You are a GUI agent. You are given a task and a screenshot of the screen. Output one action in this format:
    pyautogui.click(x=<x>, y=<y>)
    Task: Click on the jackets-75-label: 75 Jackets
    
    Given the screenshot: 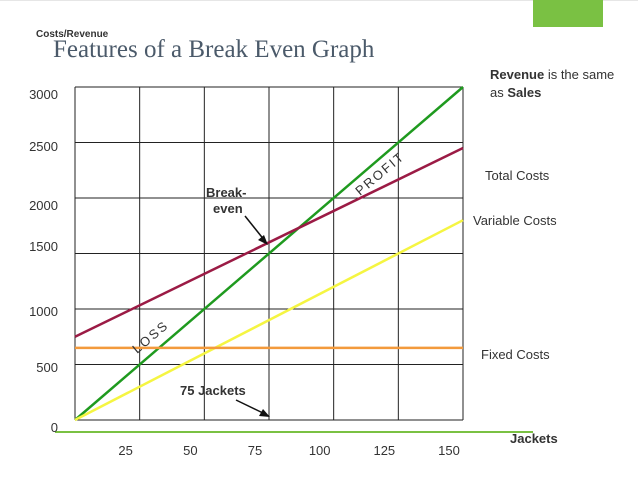 What is the action you would take?
    pyautogui.click(x=213, y=390)
    